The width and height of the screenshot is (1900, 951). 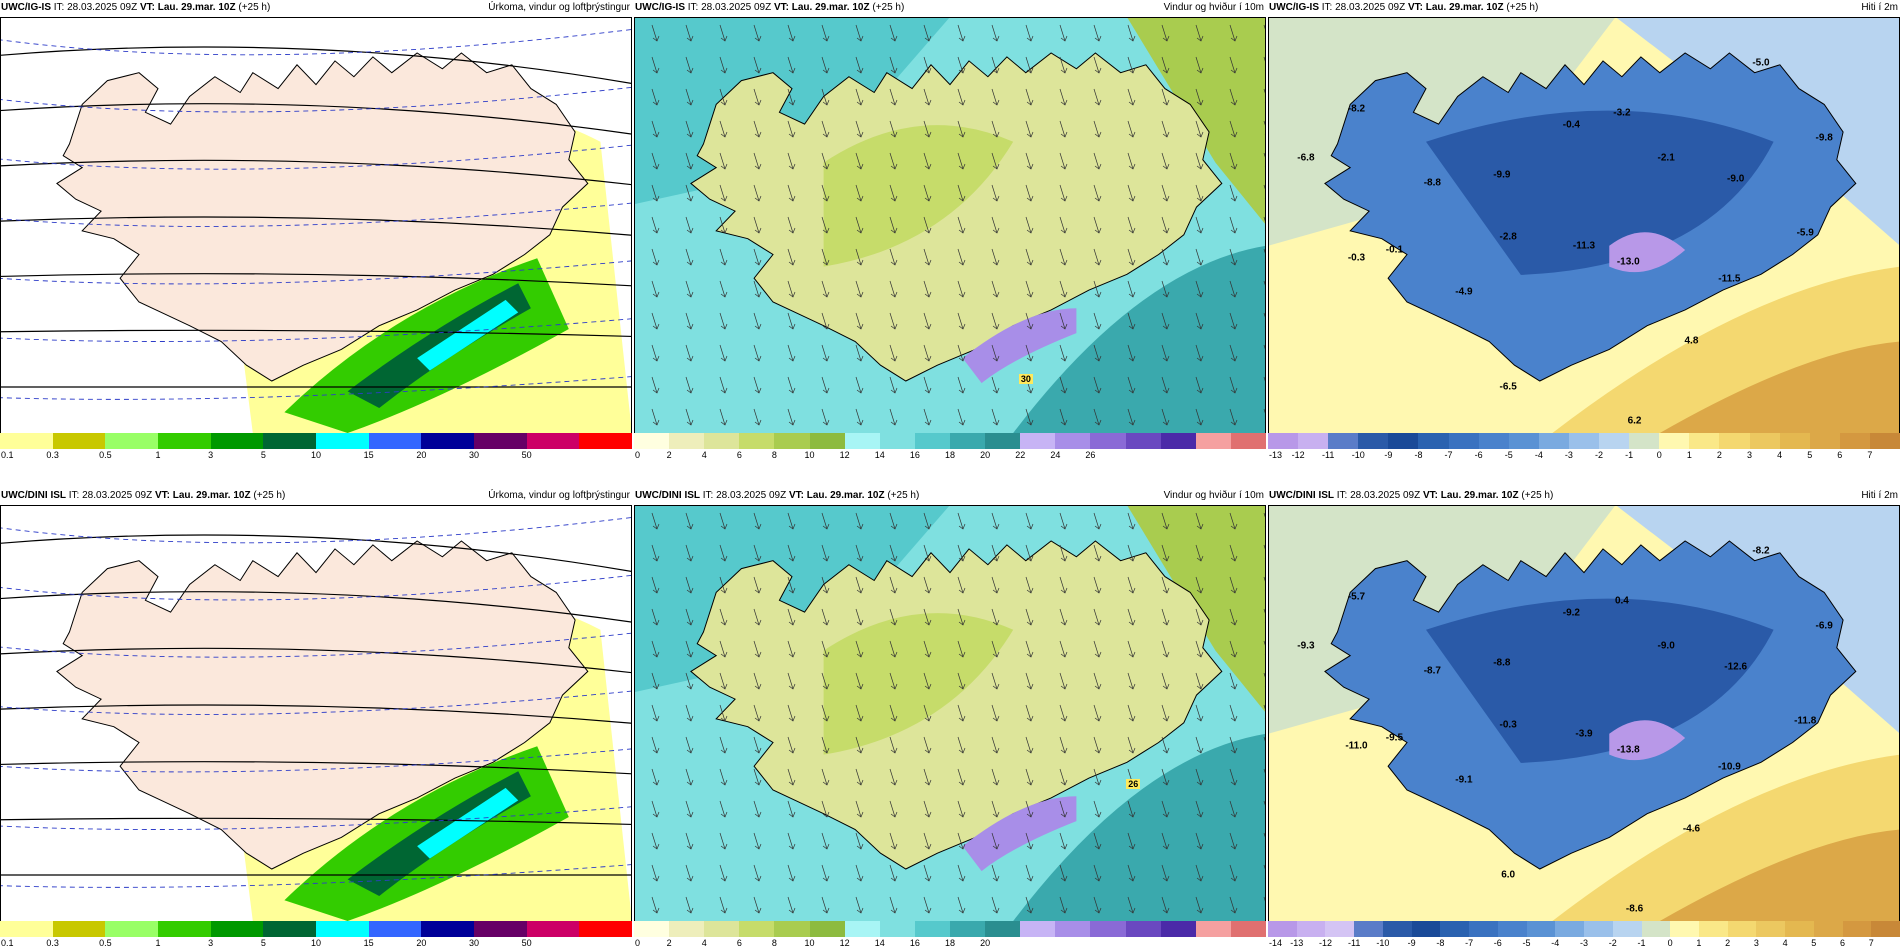 I want to click on temp-value-label: -9.1, so click(x=1464, y=780).